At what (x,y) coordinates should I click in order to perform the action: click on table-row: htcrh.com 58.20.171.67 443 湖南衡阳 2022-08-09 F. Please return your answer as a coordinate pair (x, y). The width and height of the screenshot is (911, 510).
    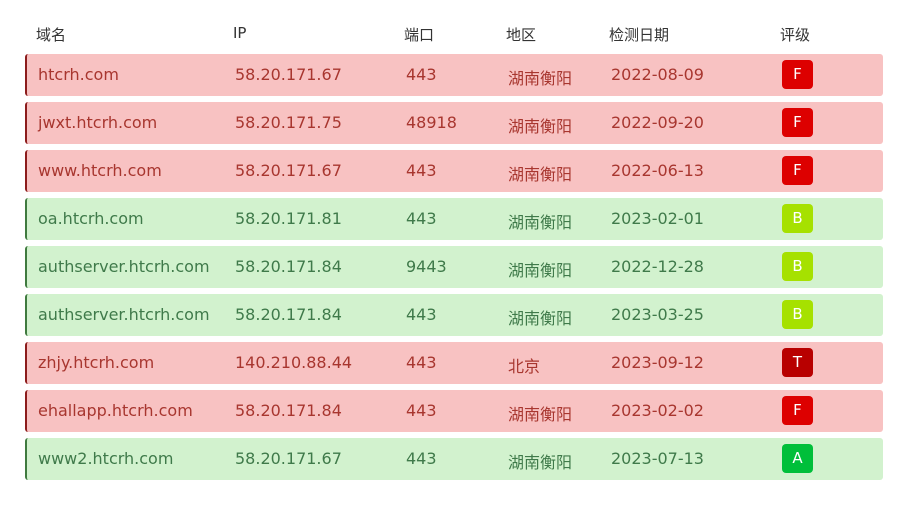
    Looking at the image, I should click on (454, 75).